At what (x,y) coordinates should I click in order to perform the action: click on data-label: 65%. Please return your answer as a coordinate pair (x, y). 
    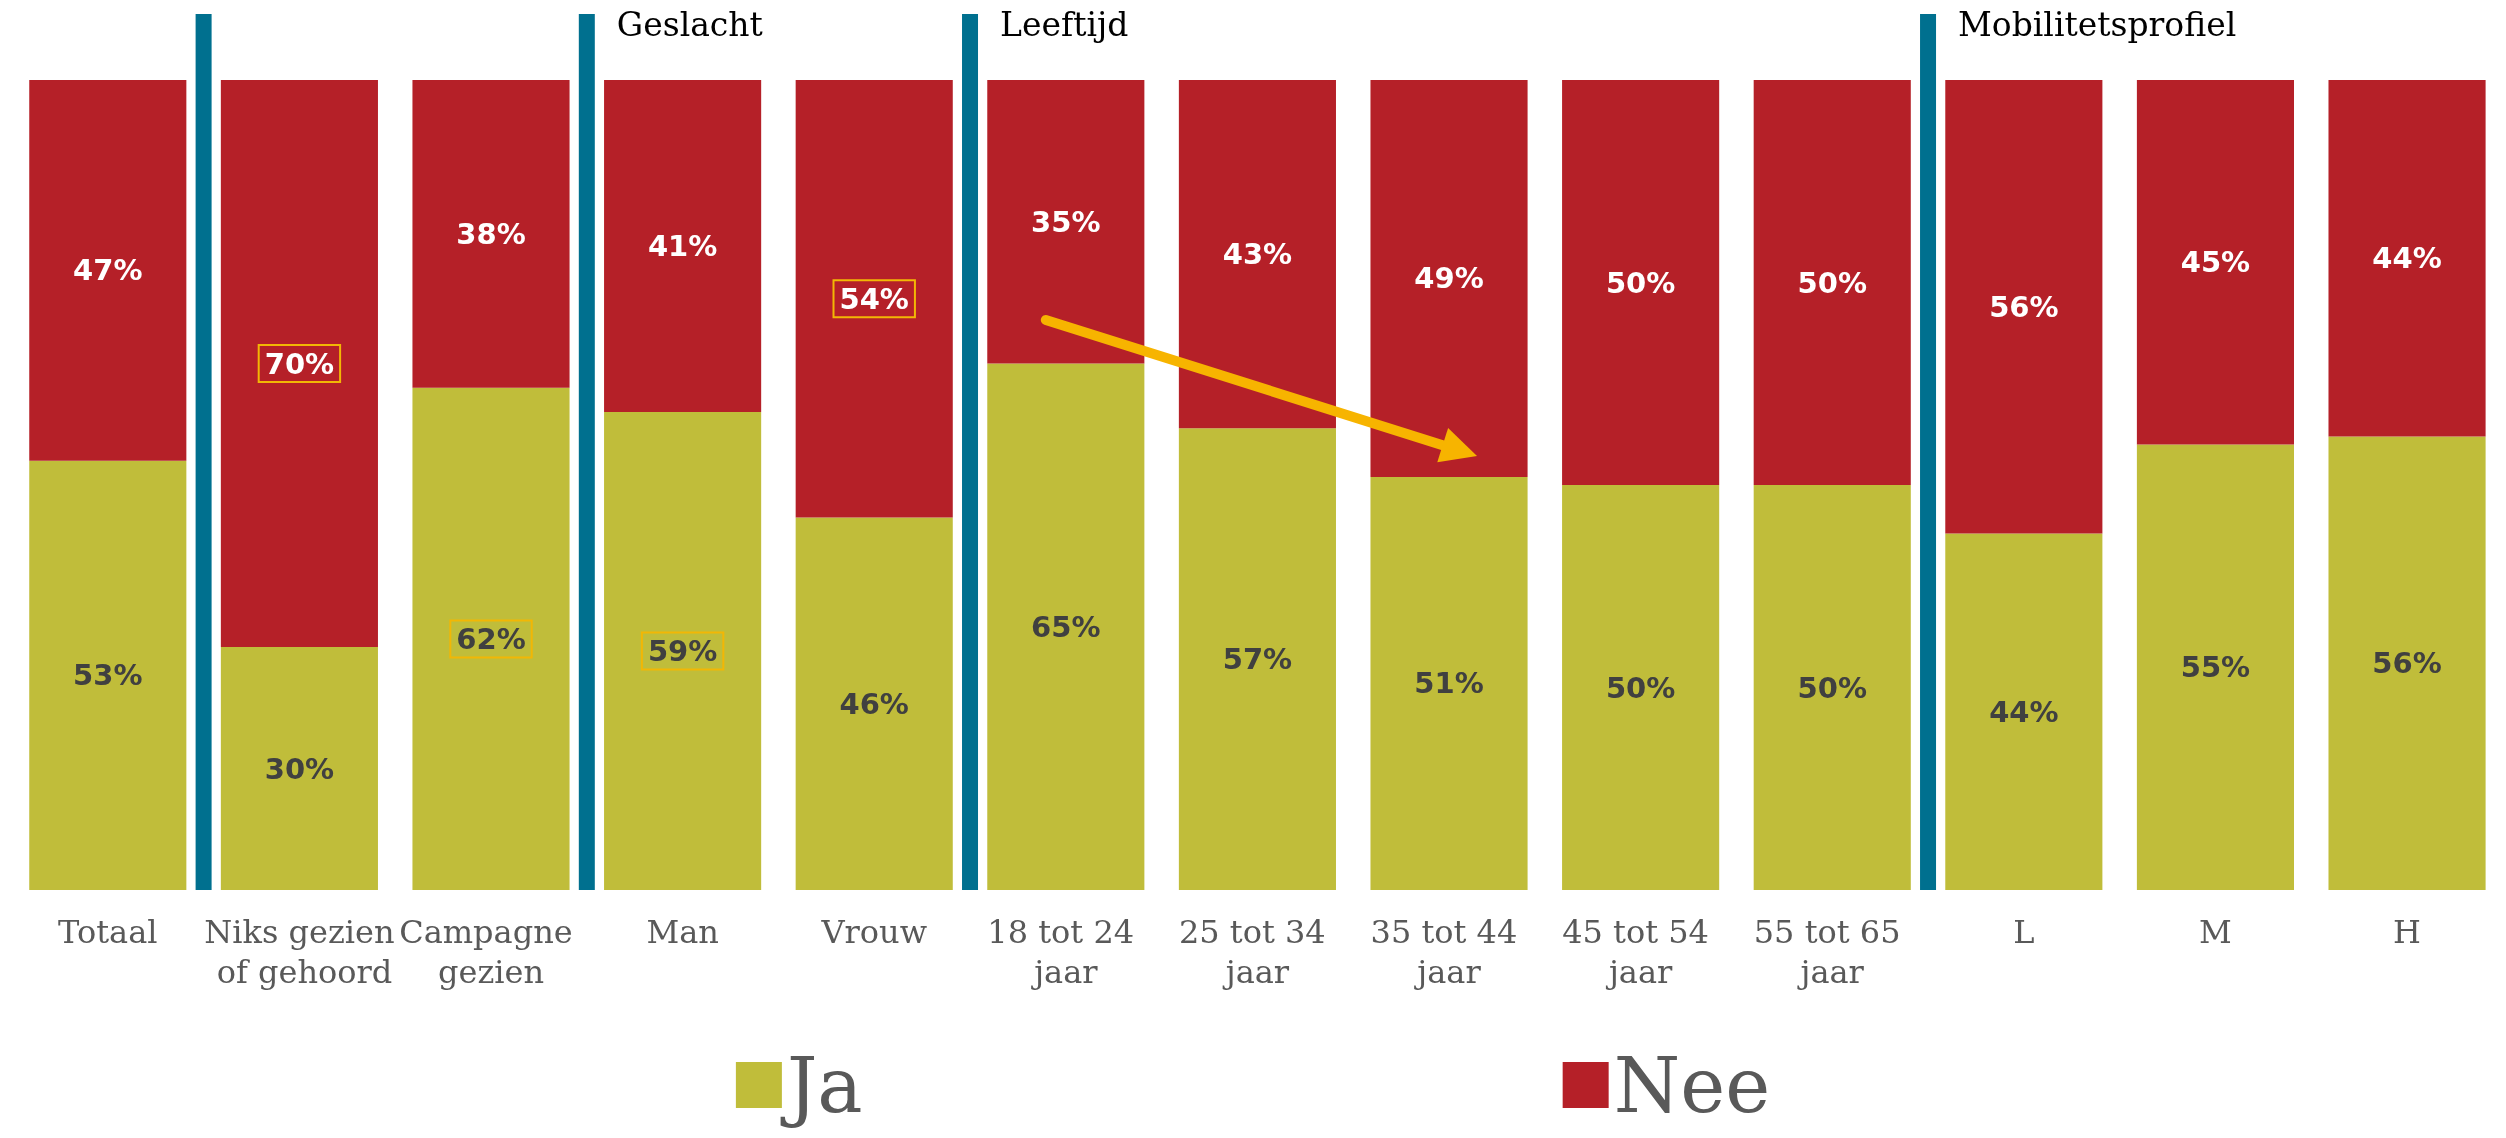
    Looking at the image, I should click on (1066, 626).